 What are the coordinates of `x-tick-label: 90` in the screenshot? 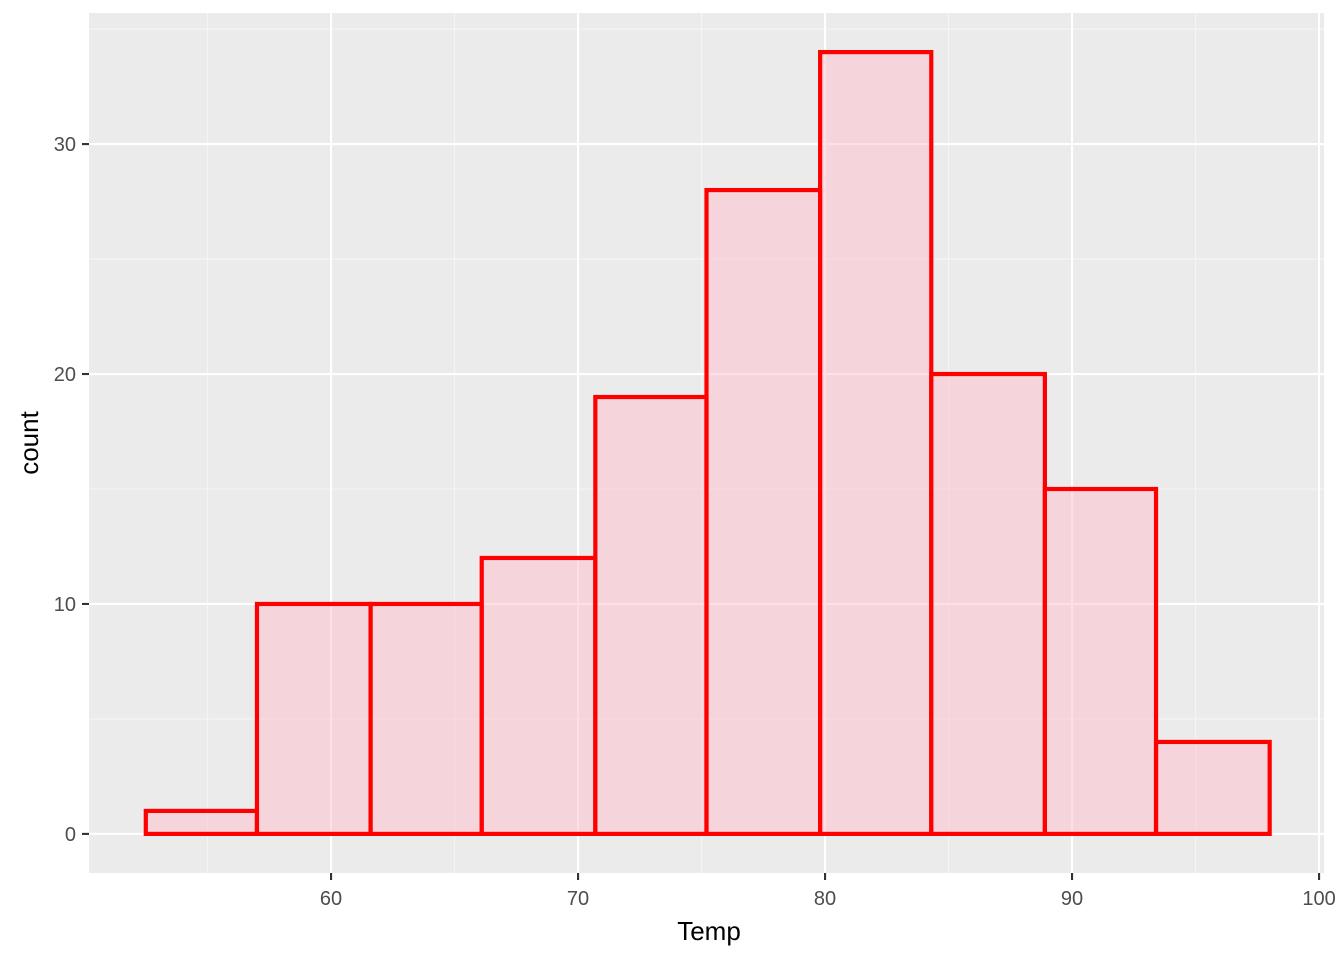 It's located at (1072, 899).